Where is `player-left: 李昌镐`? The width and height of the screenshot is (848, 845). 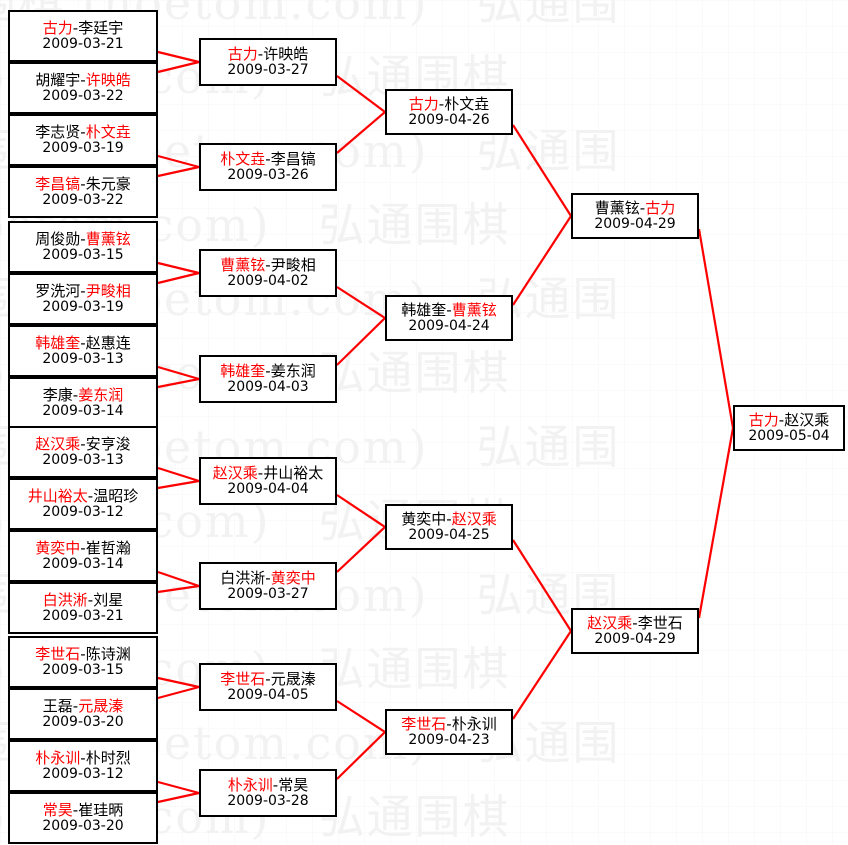
player-left: 李昌镐 is located at coordinates (58, 183).